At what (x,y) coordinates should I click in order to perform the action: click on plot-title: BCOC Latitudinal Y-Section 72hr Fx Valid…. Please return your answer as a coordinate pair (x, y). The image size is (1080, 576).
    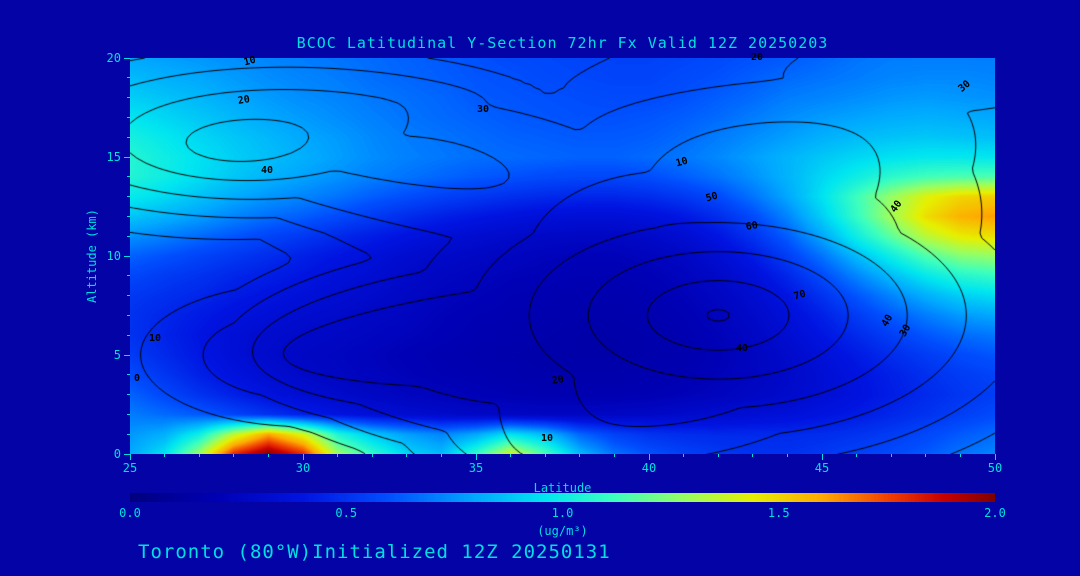
    Looking at the image, I should click on (562, 43).